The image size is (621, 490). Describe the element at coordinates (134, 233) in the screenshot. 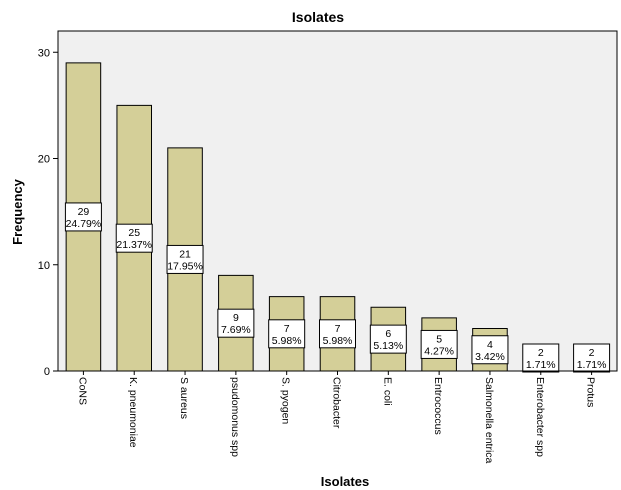

I see `data-label-count: 25` at that location.